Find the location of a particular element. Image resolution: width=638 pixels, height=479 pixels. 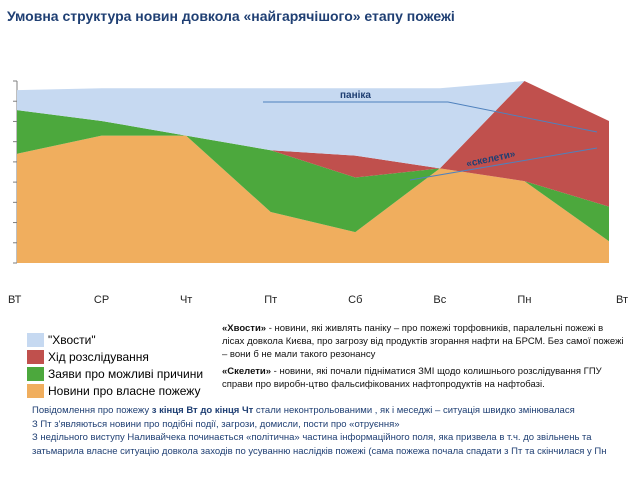

legend-item-fire-news: Новини про власне пожежу is located at coordinates (115, 390).